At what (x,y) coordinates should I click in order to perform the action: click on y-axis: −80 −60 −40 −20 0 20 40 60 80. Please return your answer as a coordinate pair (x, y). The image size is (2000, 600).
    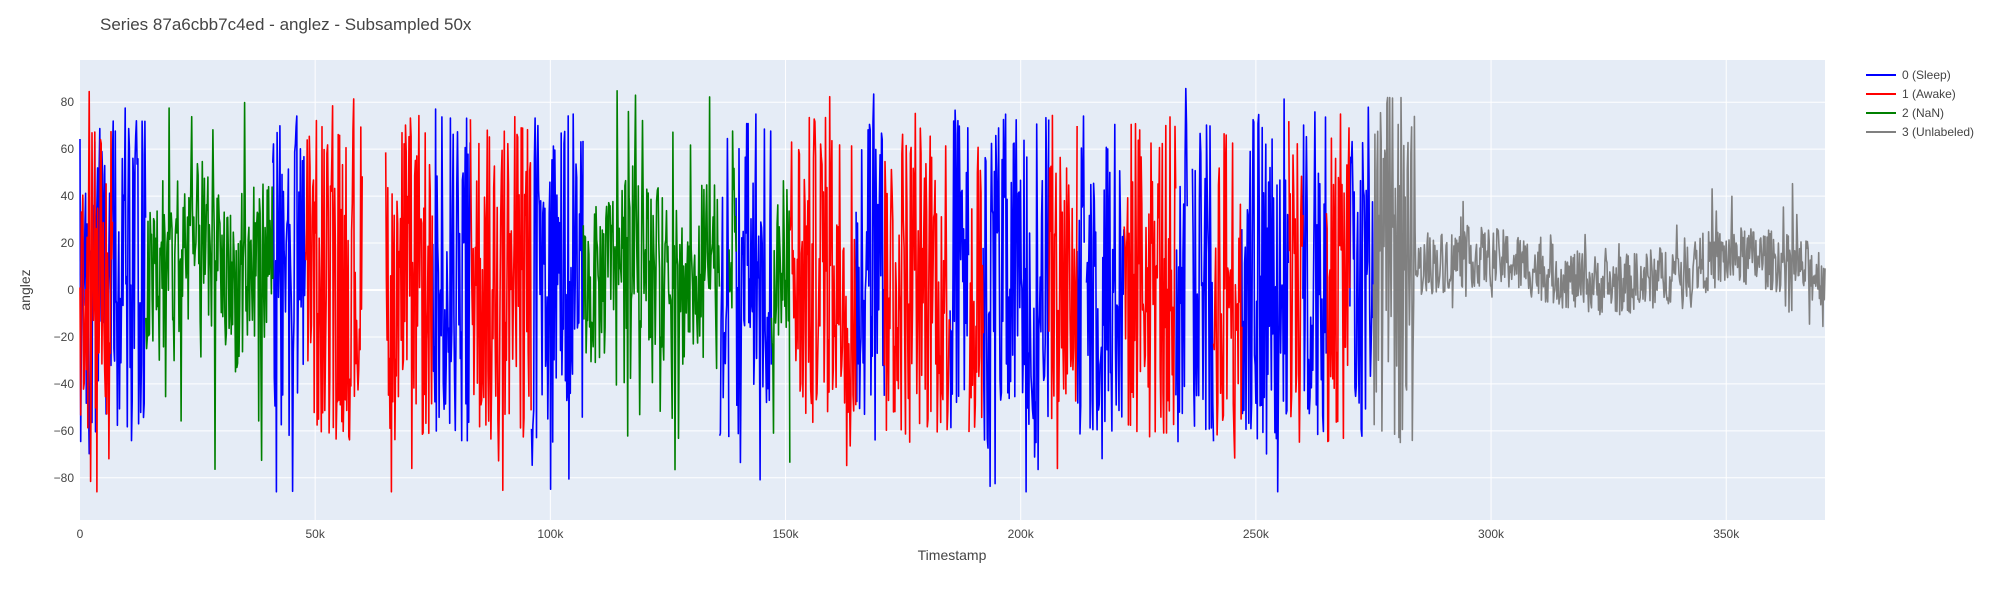
    Looking at the image, I should click on (64, 290).